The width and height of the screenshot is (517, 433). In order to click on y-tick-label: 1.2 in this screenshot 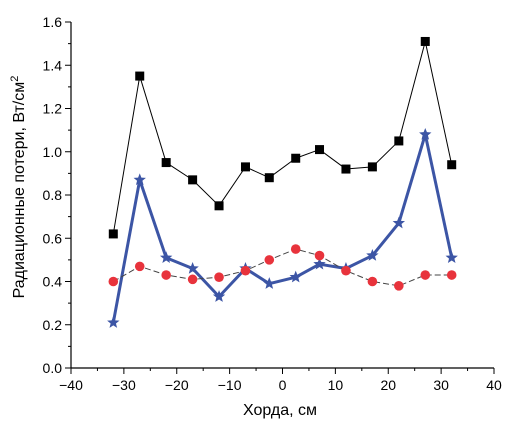, I will do `click(53, 109)`.